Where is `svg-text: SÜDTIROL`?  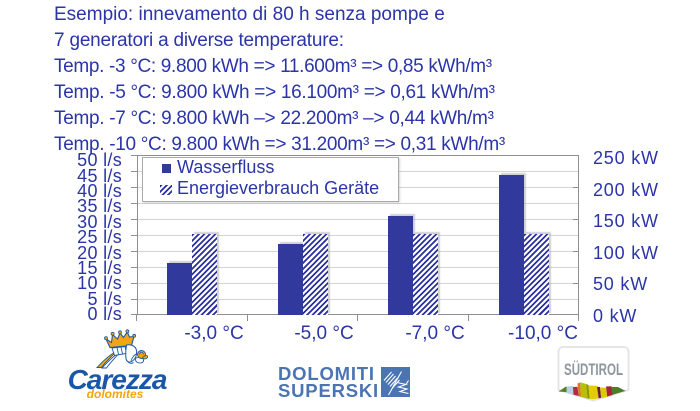 svg-text: SÜDTIROL is located at coordinates (593, 369).